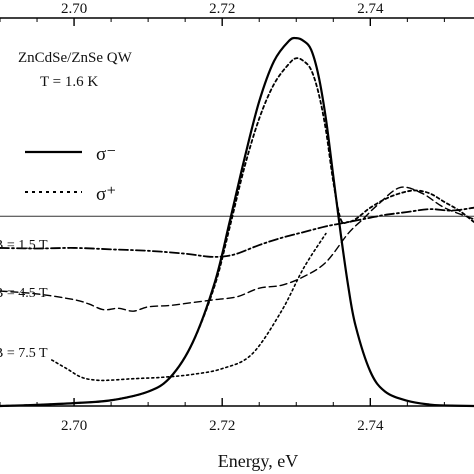 The width and height of the screenshot is (474, 474). I want to click on bottom-tick-label: 2.70, so click(74, 426).